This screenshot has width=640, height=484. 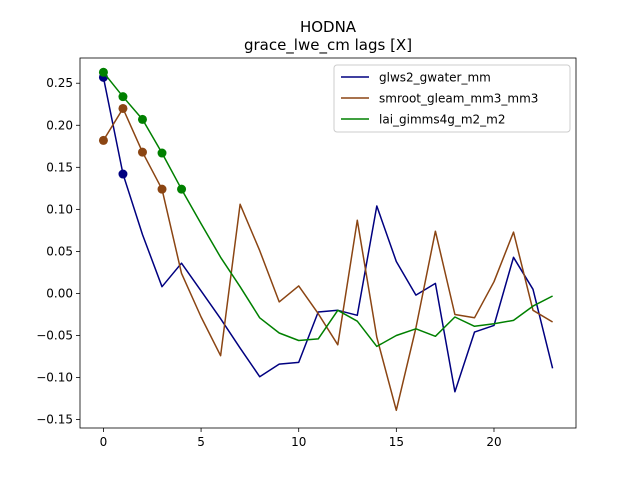 I want to click on y-tick-label: −0.05, so click(x=54, y=336).